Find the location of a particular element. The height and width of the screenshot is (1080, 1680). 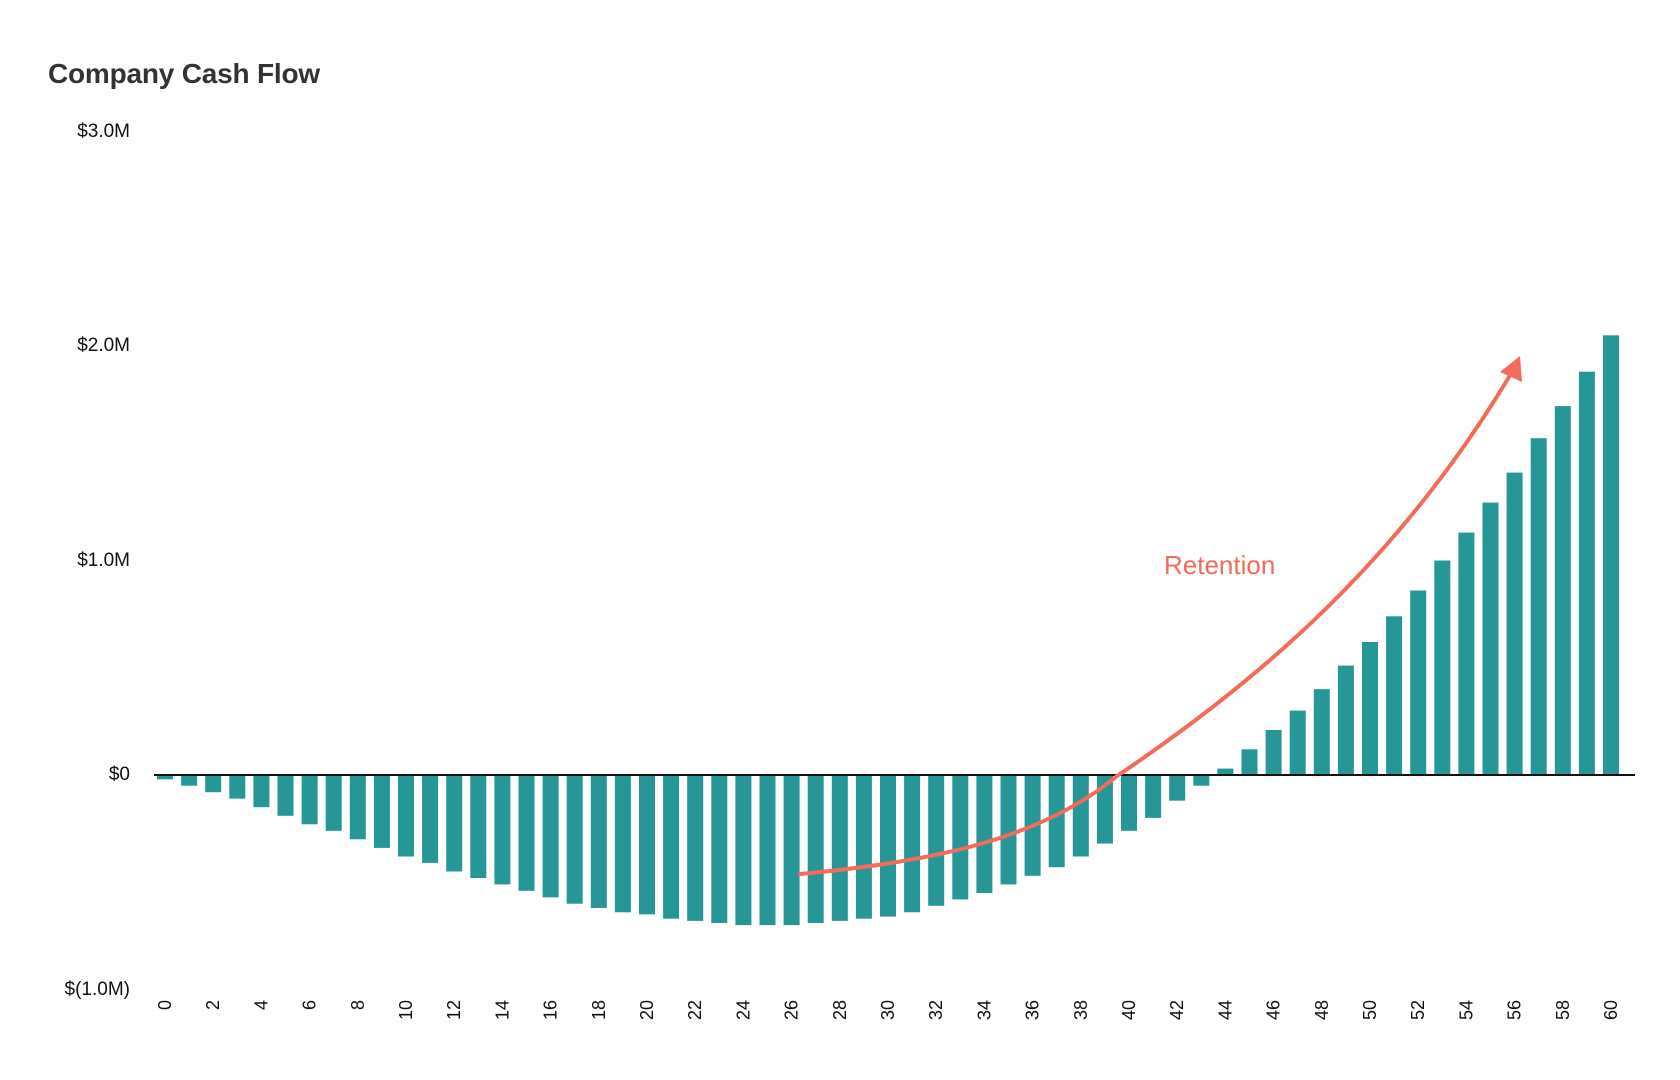

x-tick-label: 32 is located at coordinates (936, 1010).